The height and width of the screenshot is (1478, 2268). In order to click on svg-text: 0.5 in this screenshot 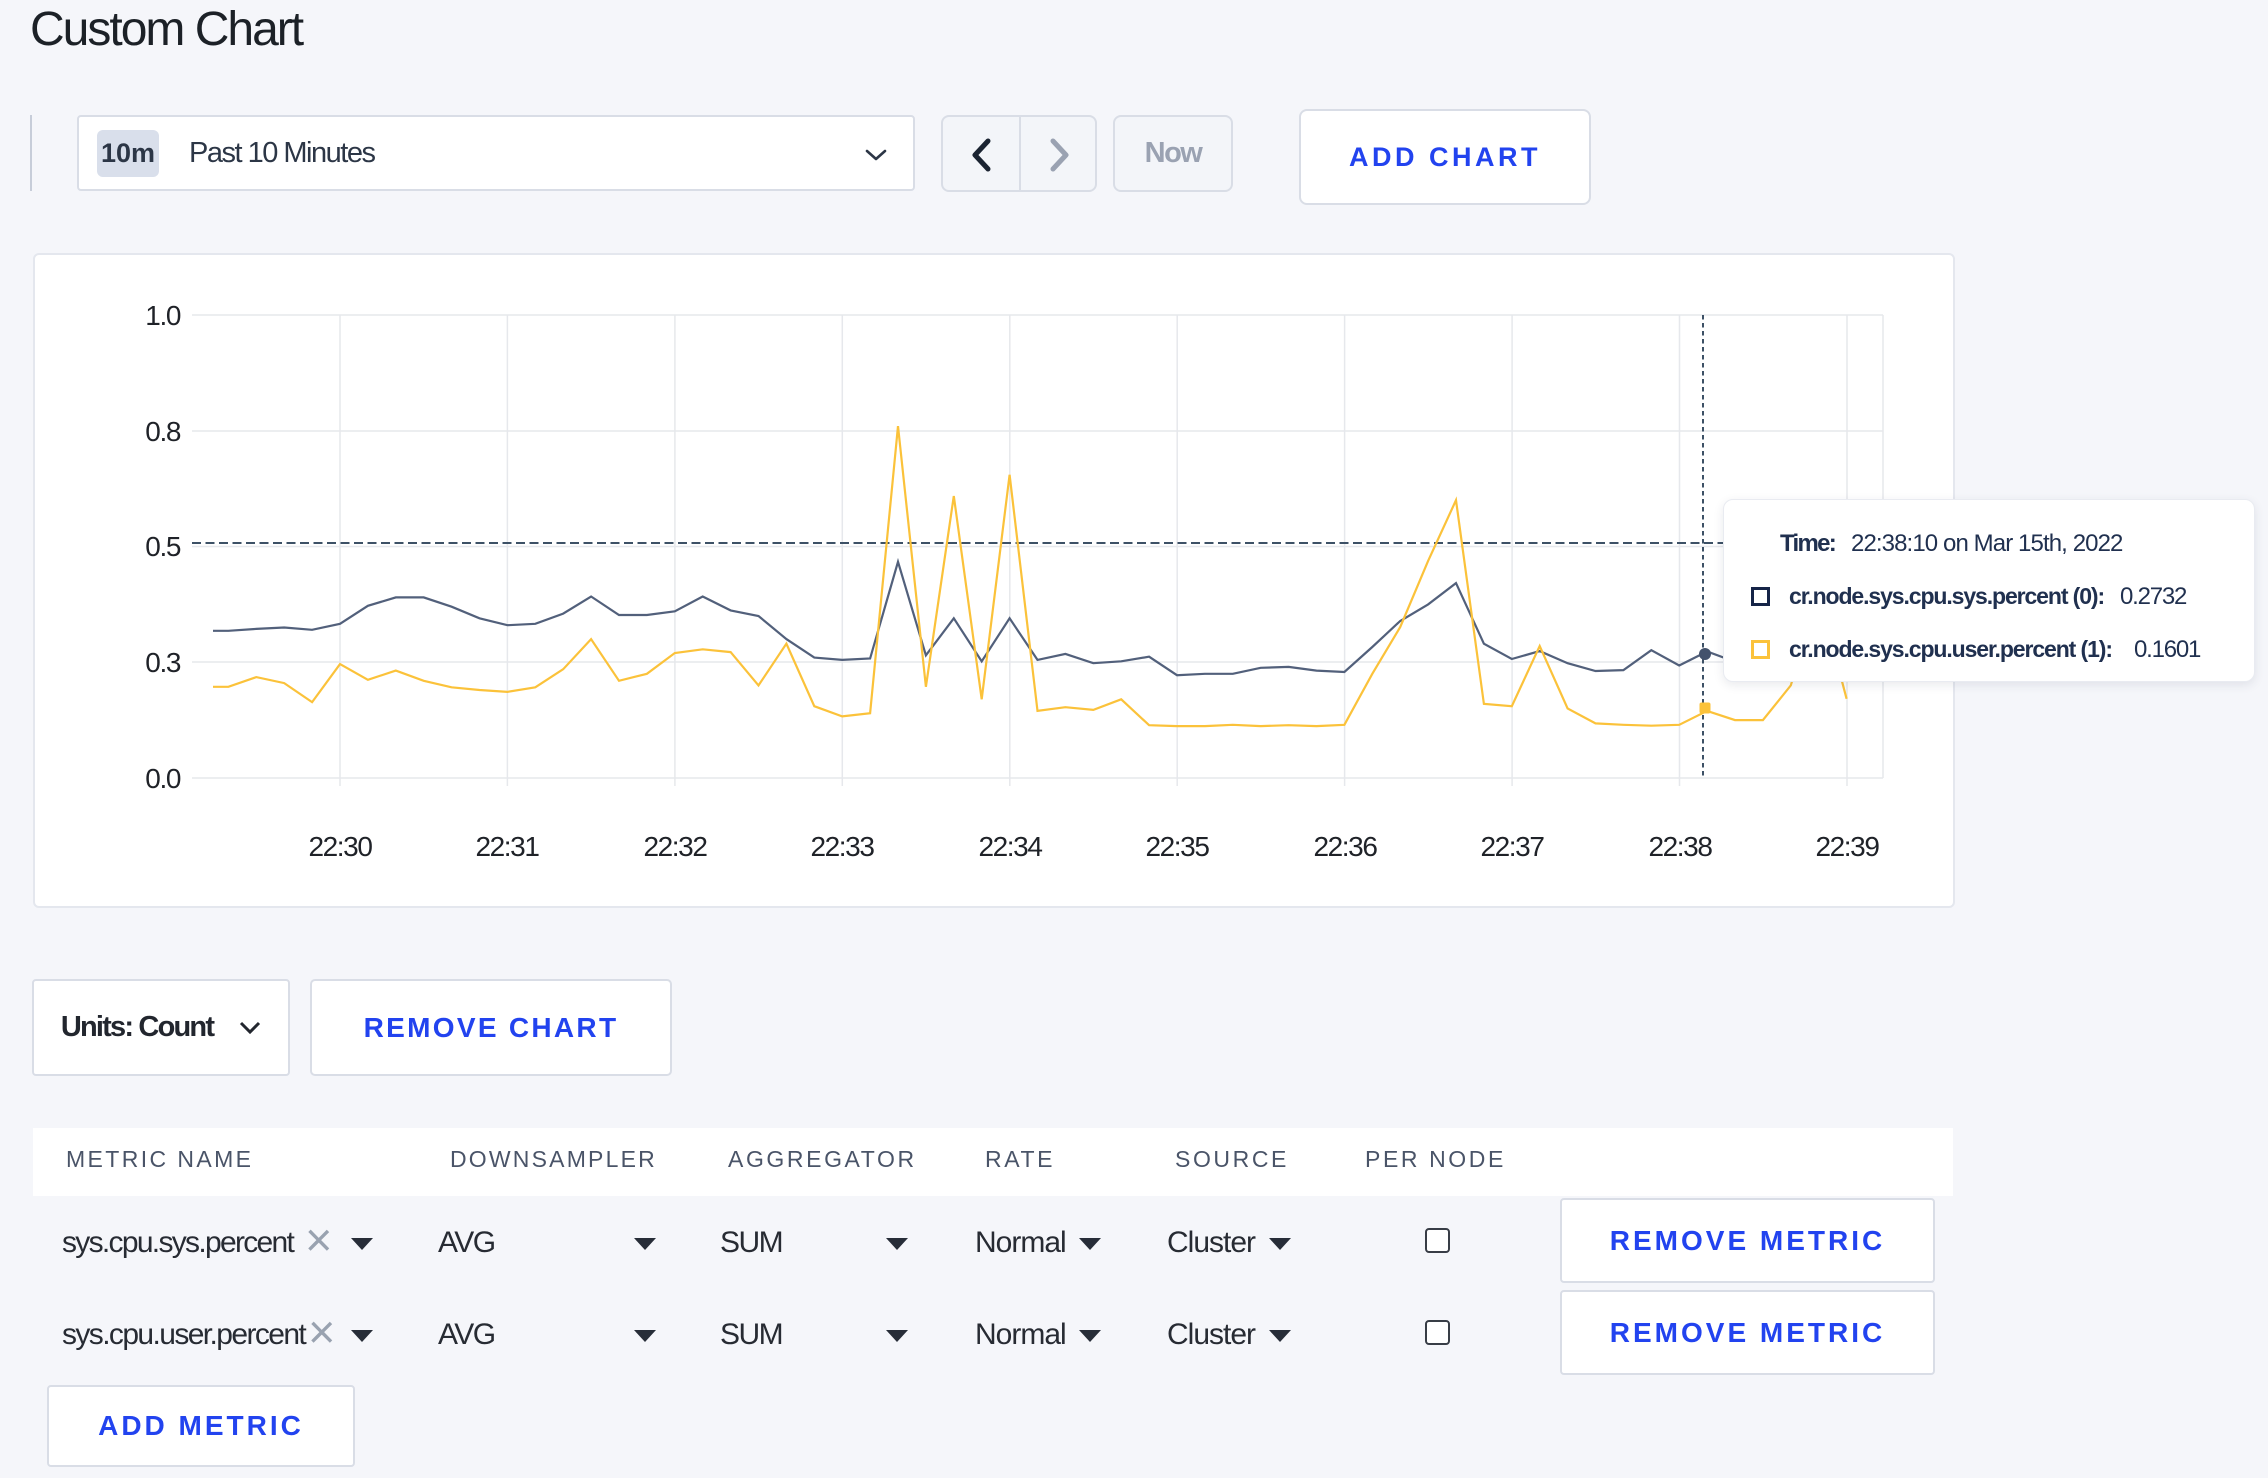, I will do `click(163, 546)`.